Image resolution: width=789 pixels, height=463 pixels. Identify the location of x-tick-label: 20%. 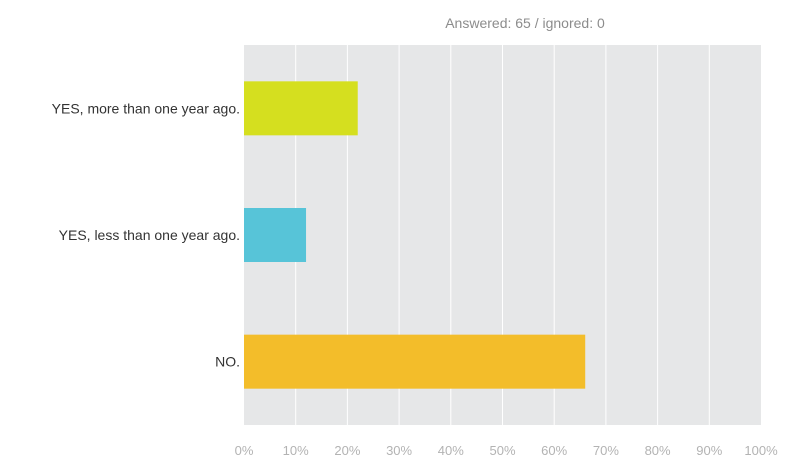
(347, 450).